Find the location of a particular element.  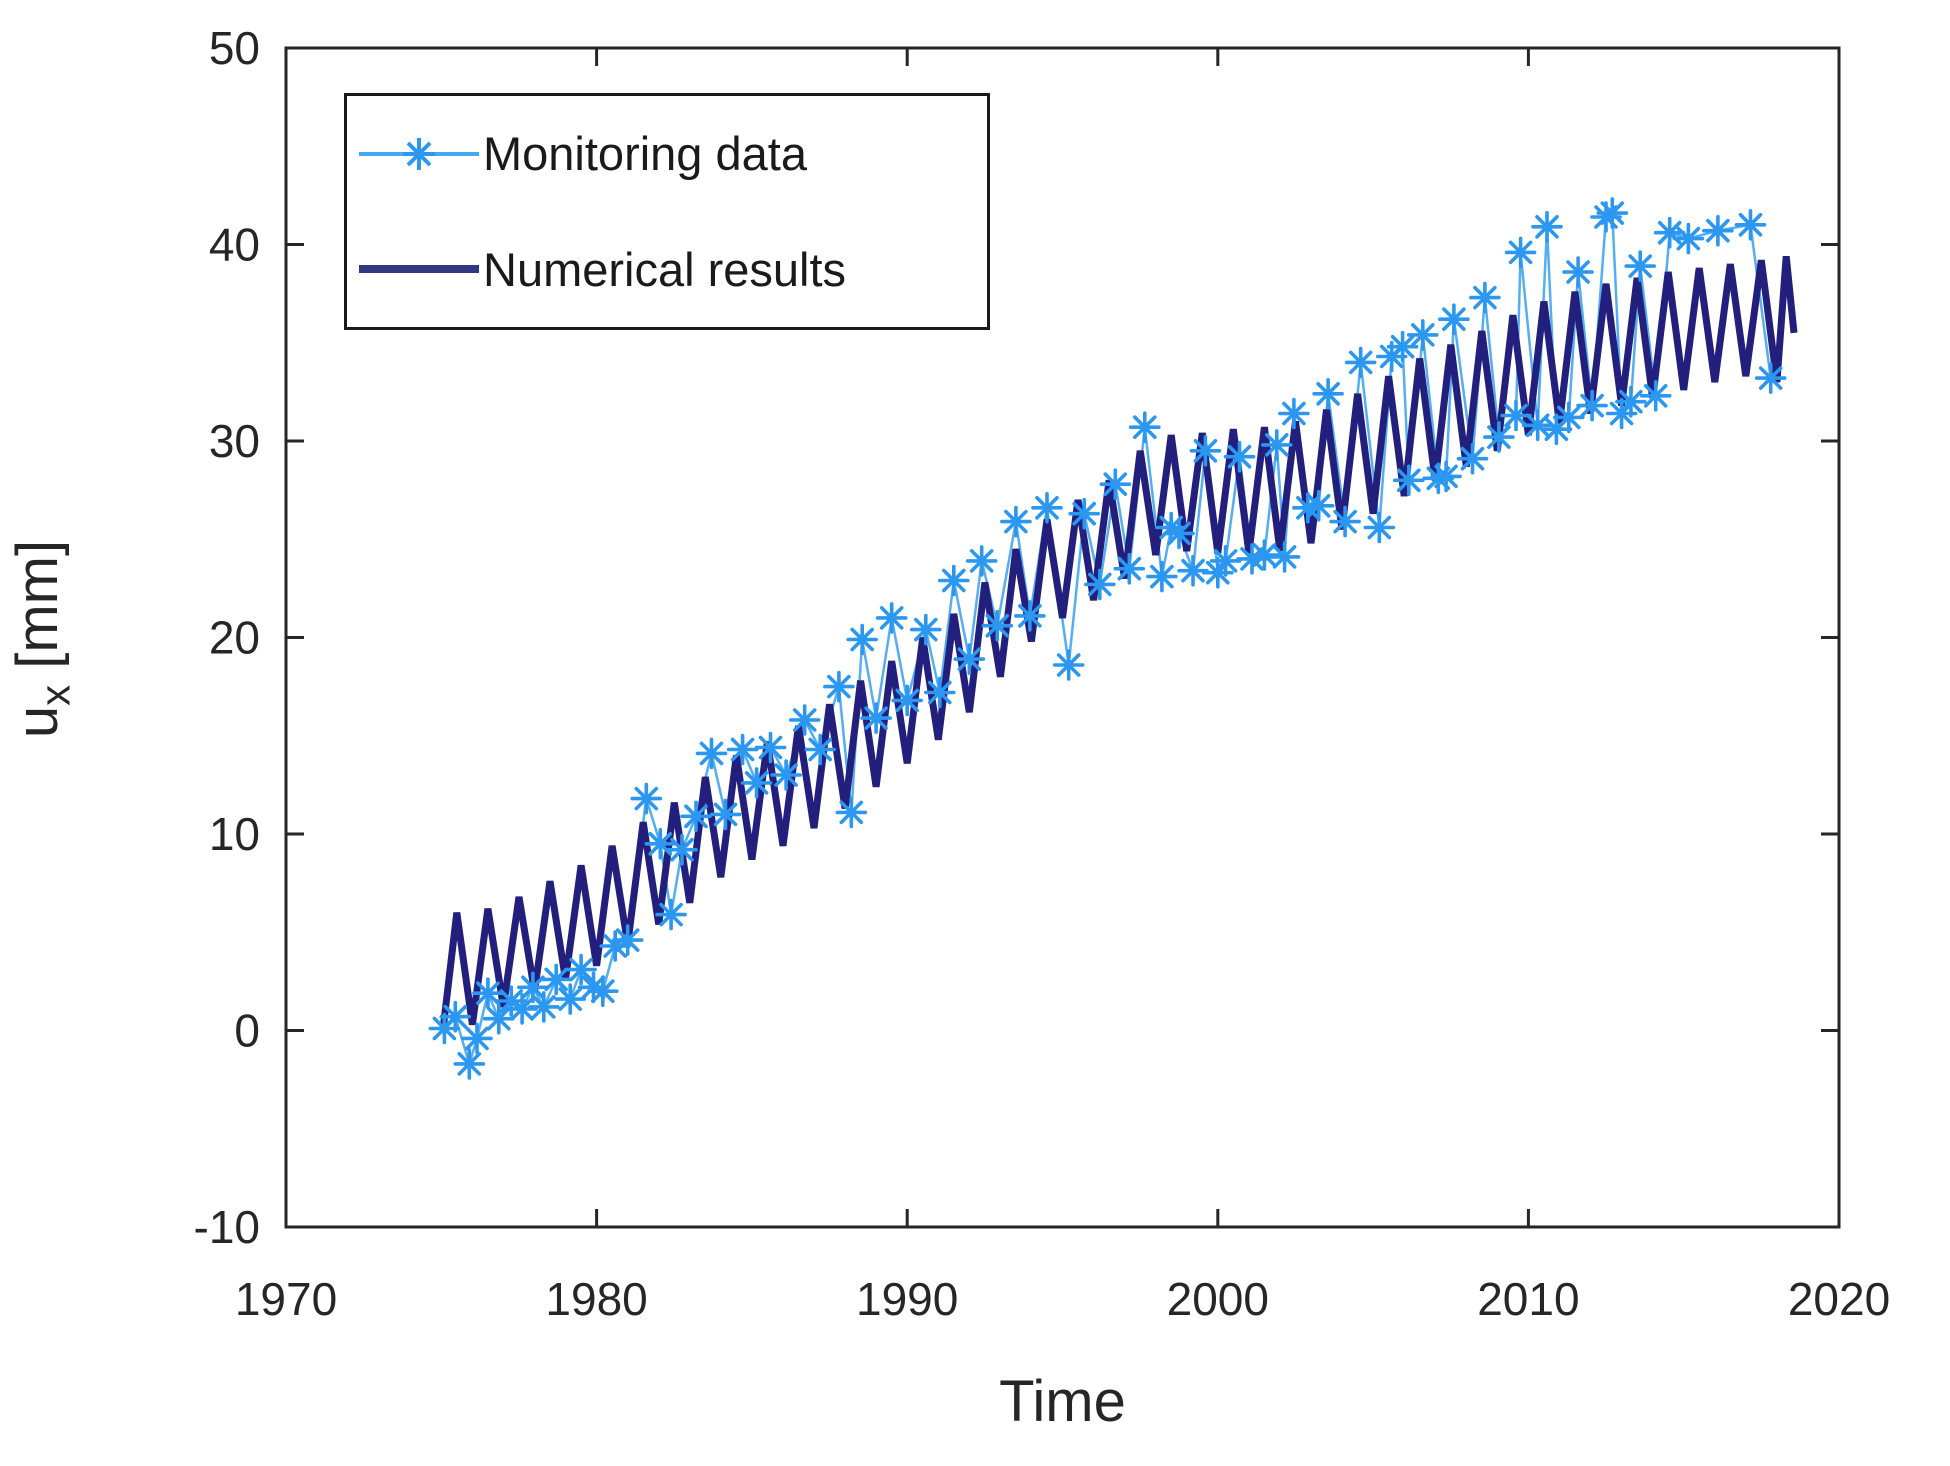

y-tick-label: 50 is located at coordinates (234, 48).